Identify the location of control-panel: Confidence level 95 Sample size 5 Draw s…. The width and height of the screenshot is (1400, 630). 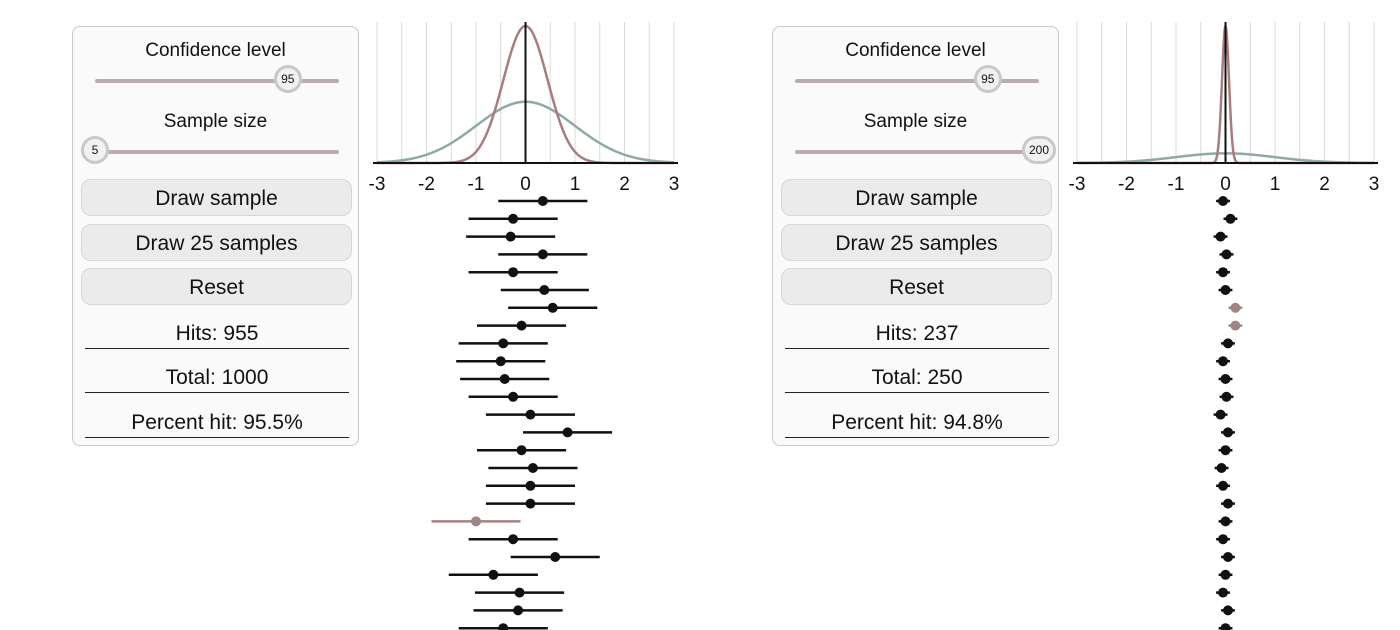
(215, 236).